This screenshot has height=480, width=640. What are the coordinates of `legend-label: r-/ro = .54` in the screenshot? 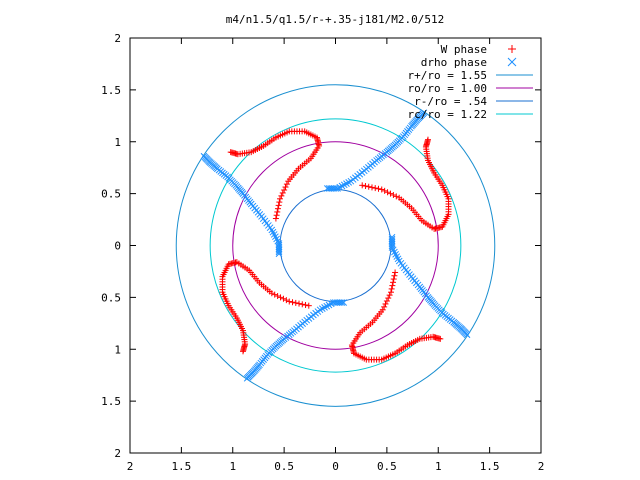 It's located at (450, 101).